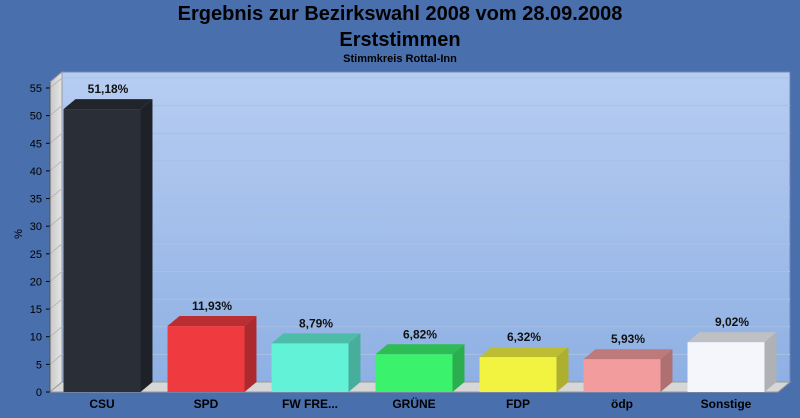 This screenshot has height=418, width=800. What do you see at coordinates (36, 89) in the screenshot?
I see `y-tick-label: 55` at bounding box center [36, 89].